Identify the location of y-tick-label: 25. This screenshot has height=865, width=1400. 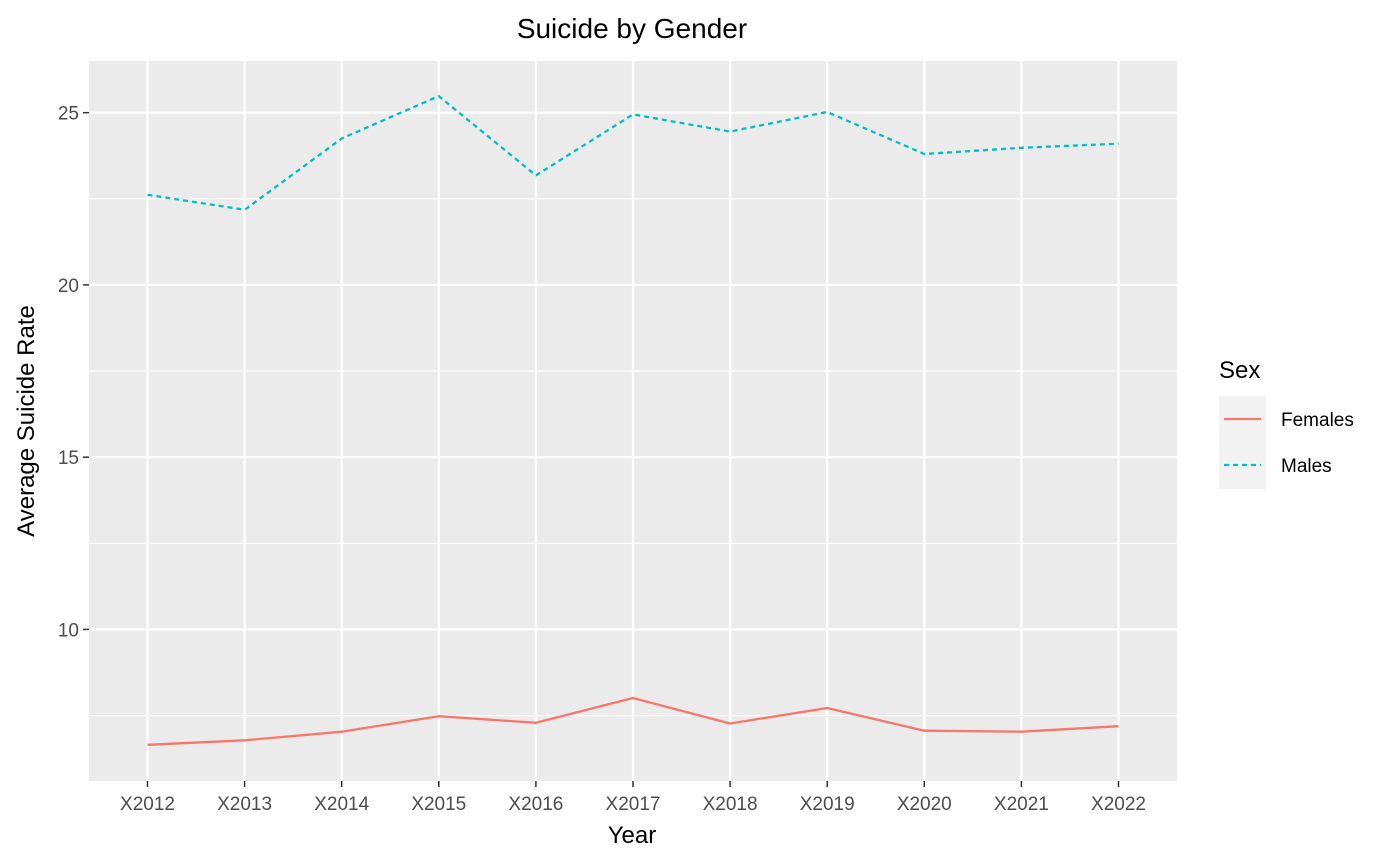
(68, 114).